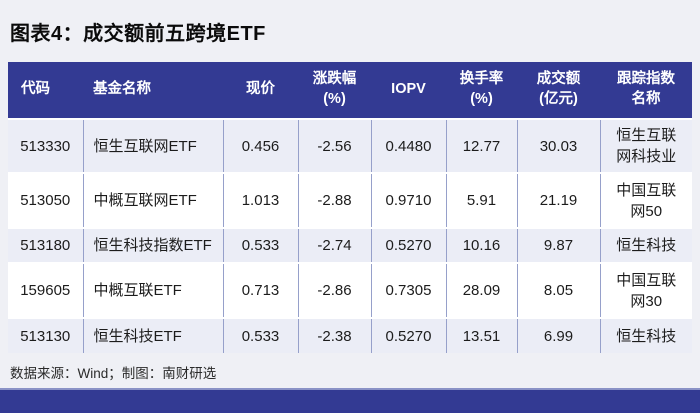 This screenshot has height=413, width=700. I want to click on column-header-change: 涨跌幅 (%), so click(334, 90).